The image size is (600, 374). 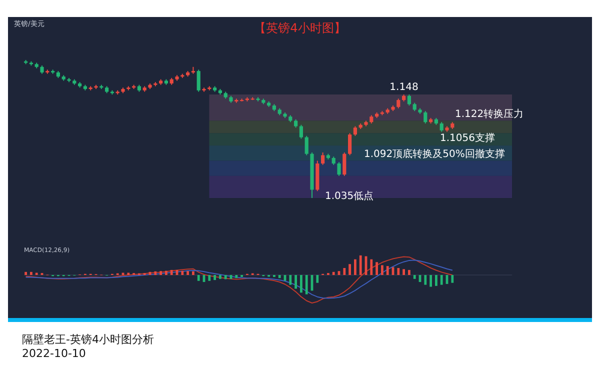 What do you see at coordinates (404, 87) in the screenshot?
I see `annotation: 1.148` at bounding box center [404, 87].